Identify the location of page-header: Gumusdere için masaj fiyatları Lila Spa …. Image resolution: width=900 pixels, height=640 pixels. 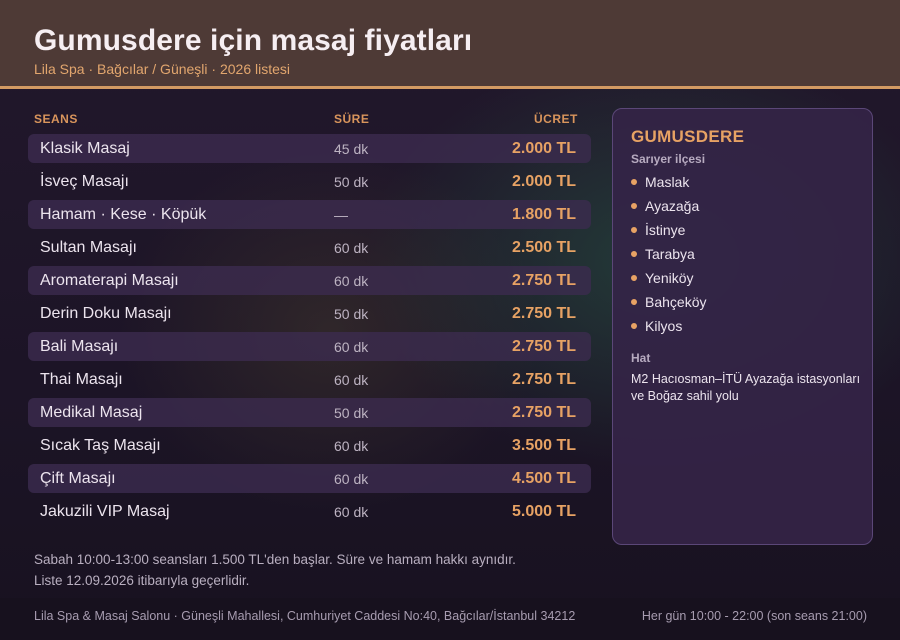
(450, 44).